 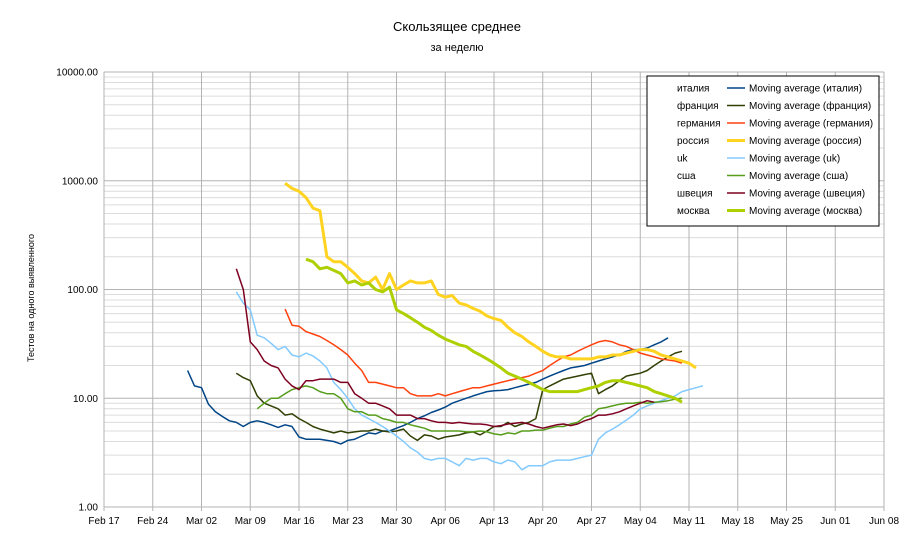 I want to click on x-tick-label: Mar 23, so click(x=348, y=521).